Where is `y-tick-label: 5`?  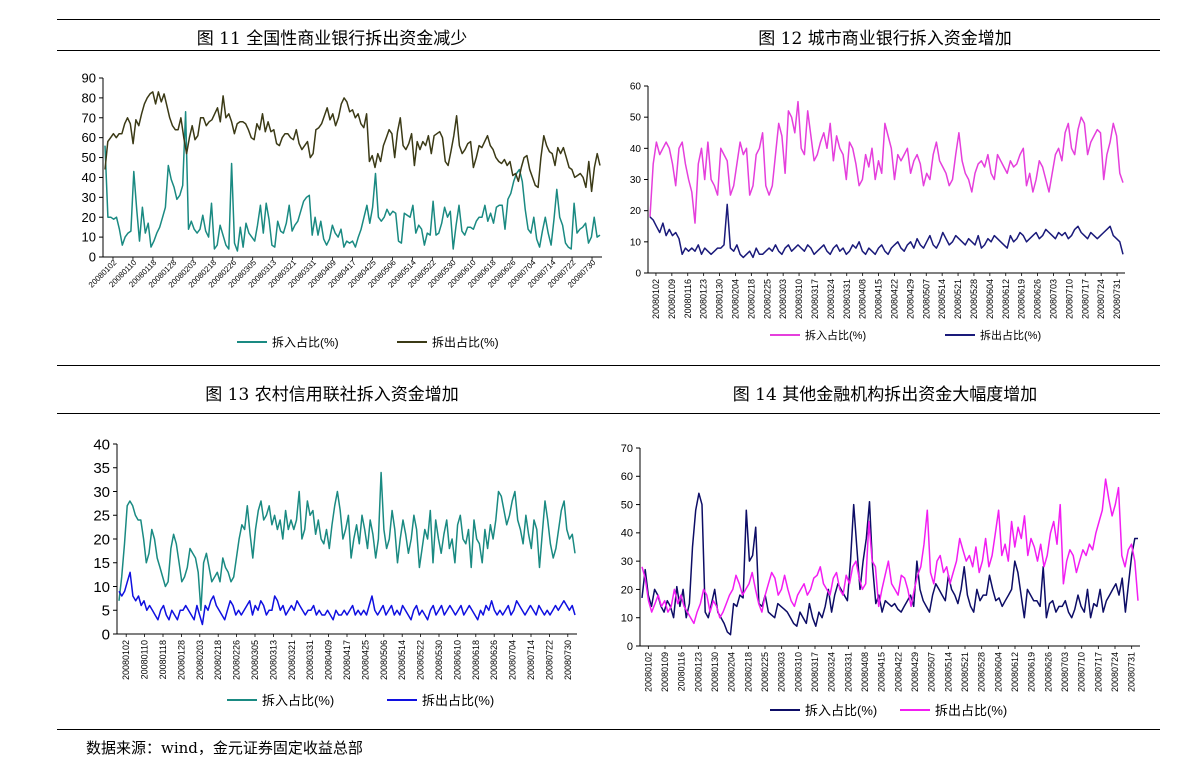 y-tick-label: 5 is located at coordinates (106, 611).